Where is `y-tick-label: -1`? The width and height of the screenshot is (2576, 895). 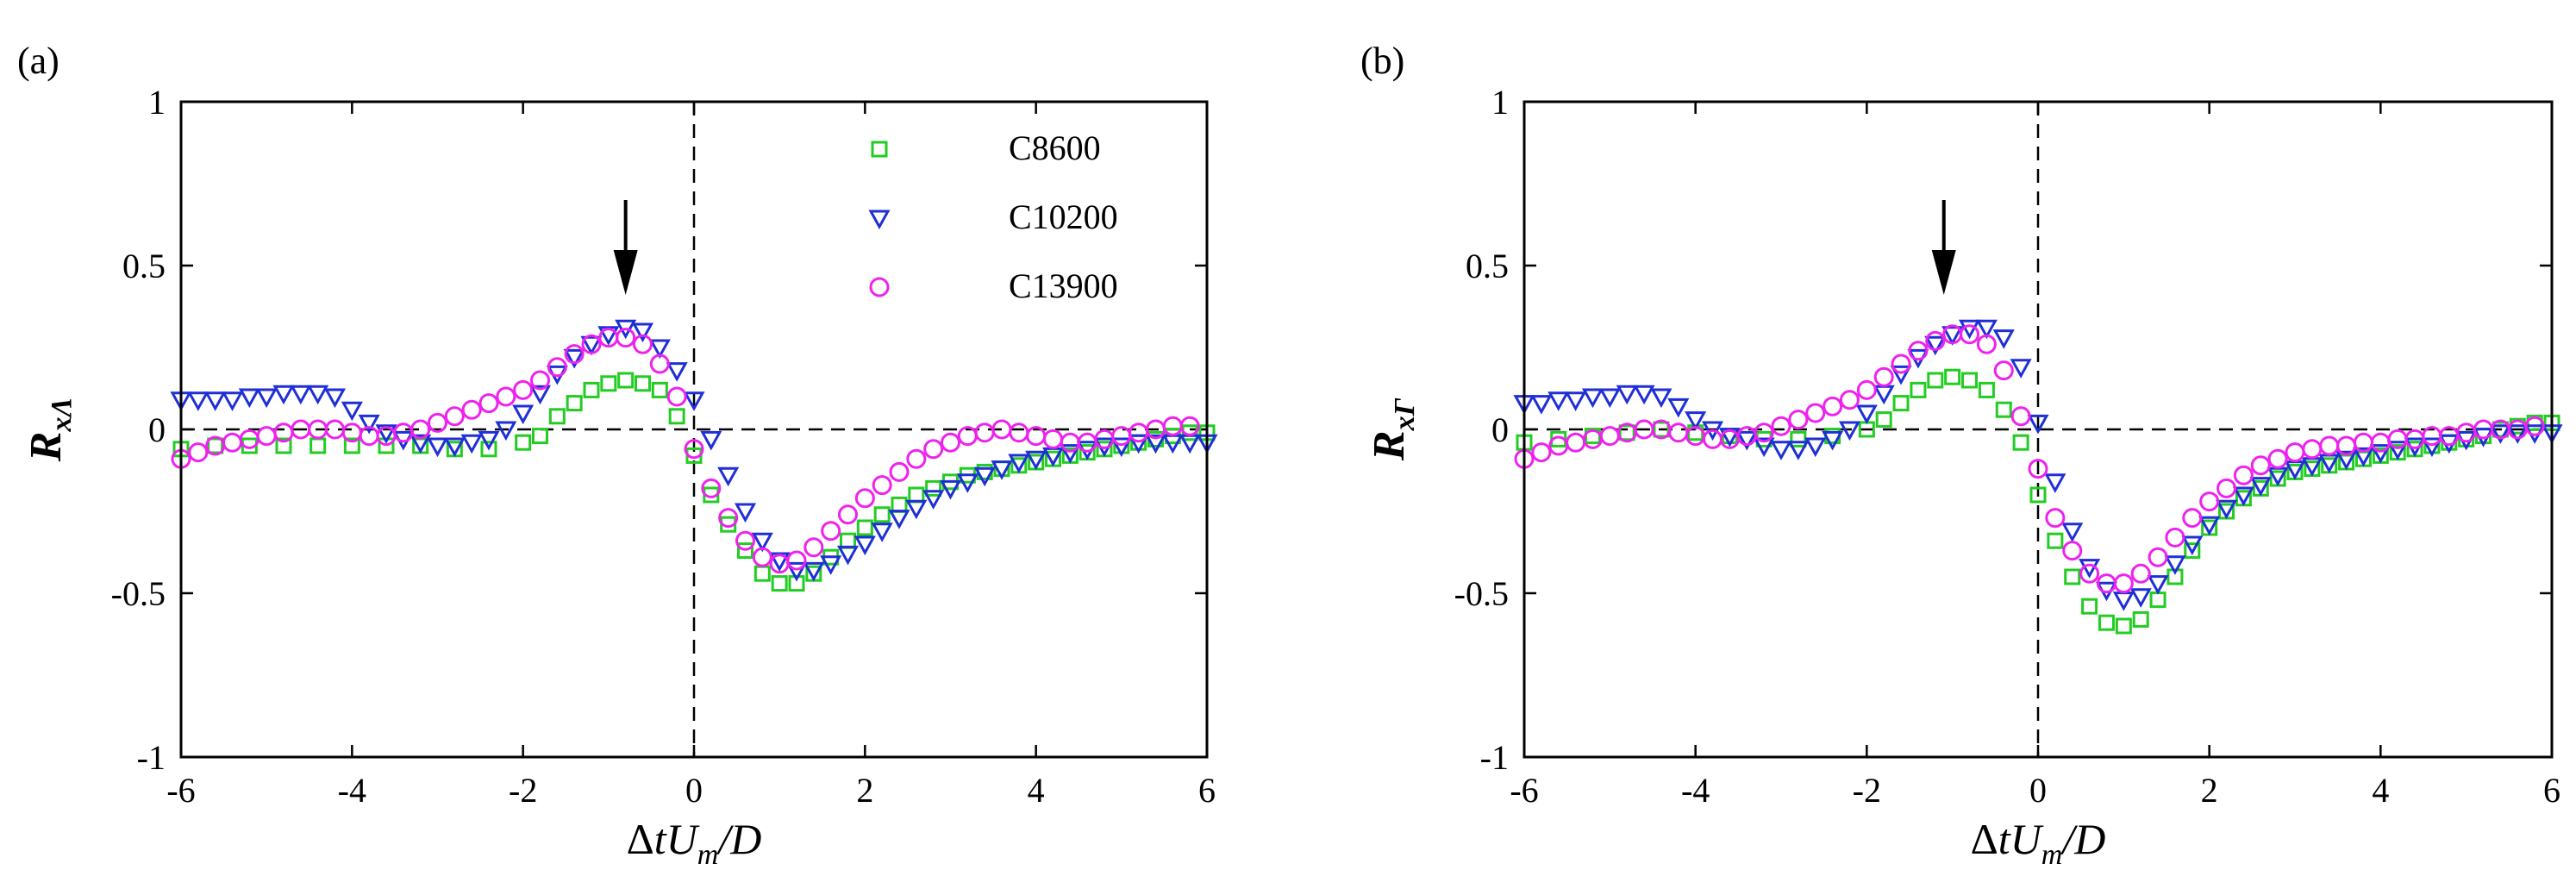
y-tick-label: -1 is located at coordinates (1495, 757).